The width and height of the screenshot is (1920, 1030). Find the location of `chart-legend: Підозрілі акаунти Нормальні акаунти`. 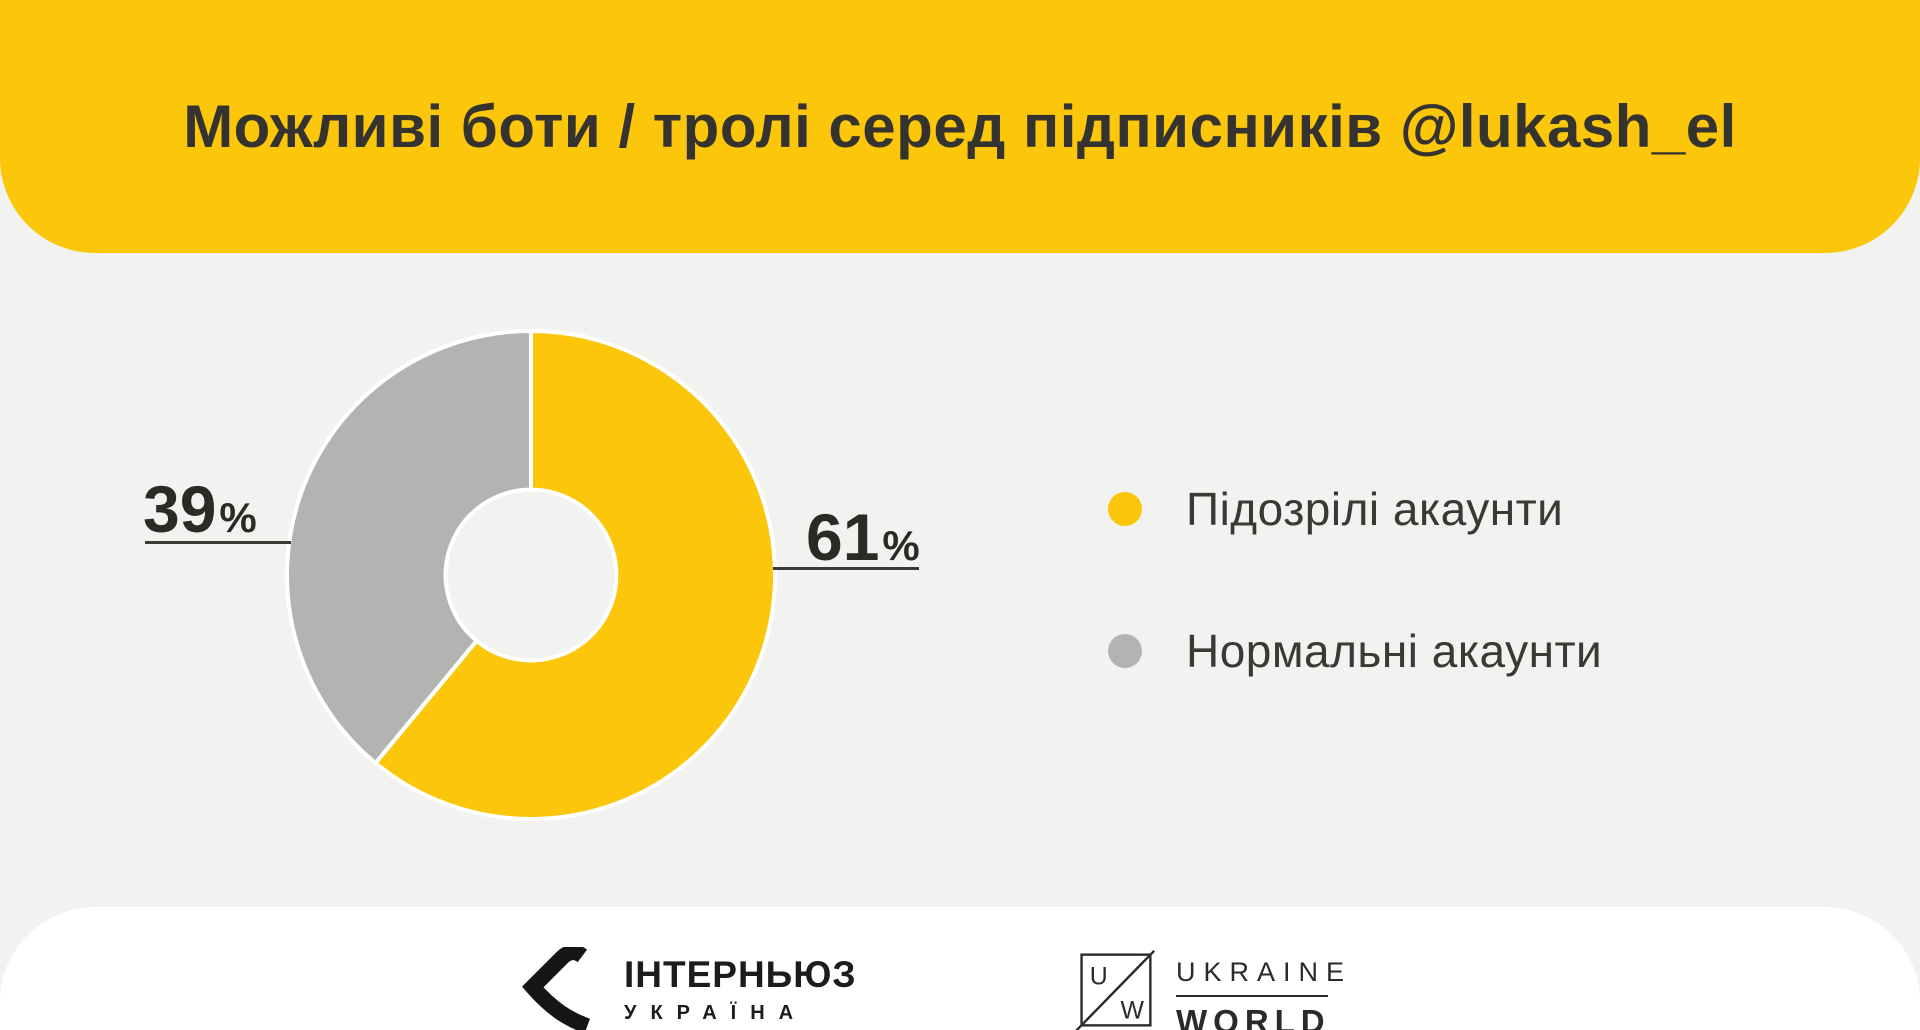

chart-legend: Підозрілі акаунти Нормальні акаунти is located at coordinates (1355, 580).